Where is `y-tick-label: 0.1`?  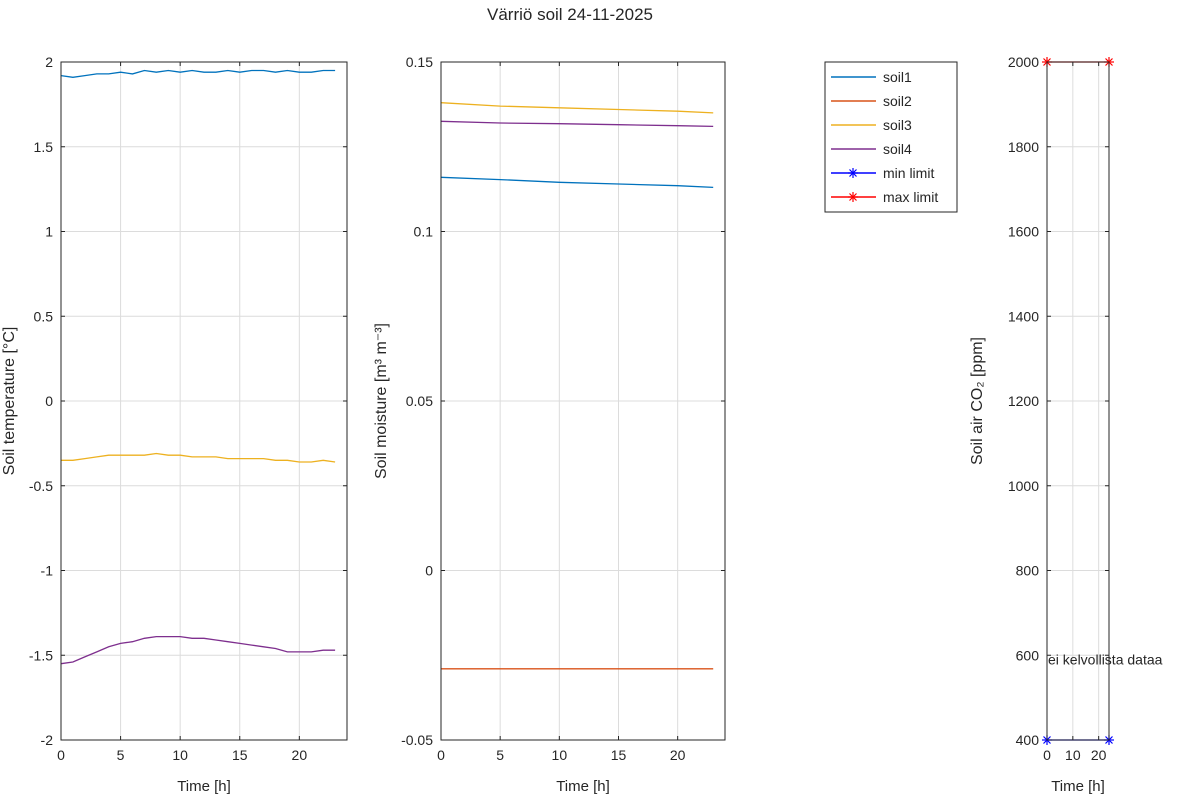
y-tick-label: 0.1 is located at coordinates (424, 232).